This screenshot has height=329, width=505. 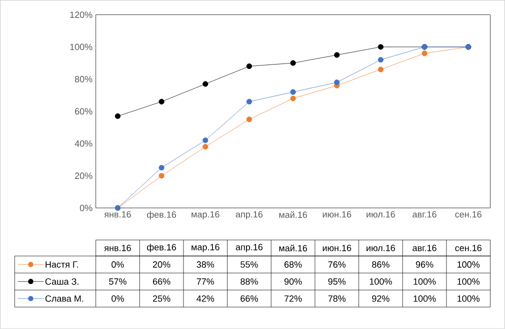 What do you see at coordinates (81, 47) in the screenshot?
I see `y-tick-label: 100%` at bounding box center [81, 47].